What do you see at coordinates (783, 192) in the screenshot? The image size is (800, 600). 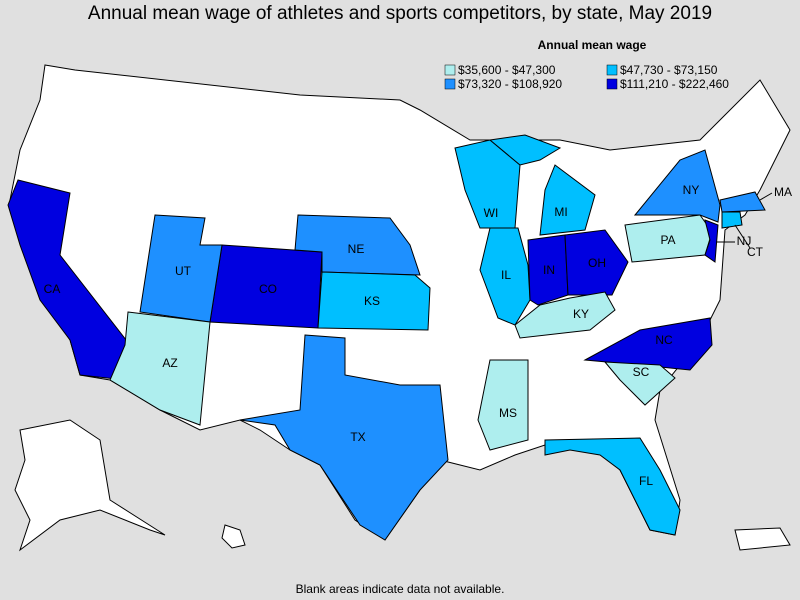 I see `state-label: MA` at bounding box center [783, 192].